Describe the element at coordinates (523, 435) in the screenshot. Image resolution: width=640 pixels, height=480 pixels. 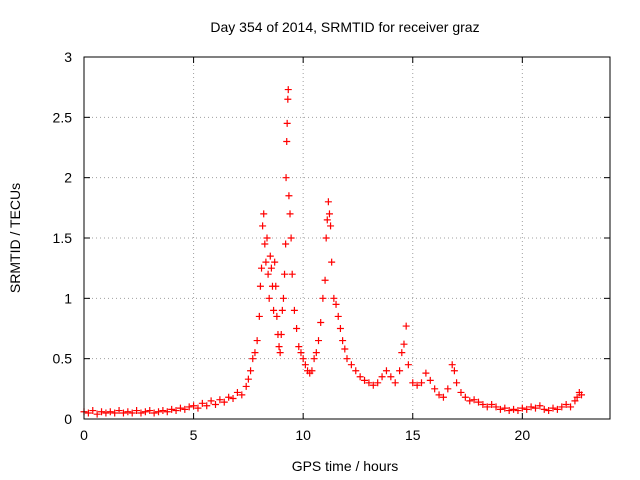
I see `x-tick-label: 20` at that location.